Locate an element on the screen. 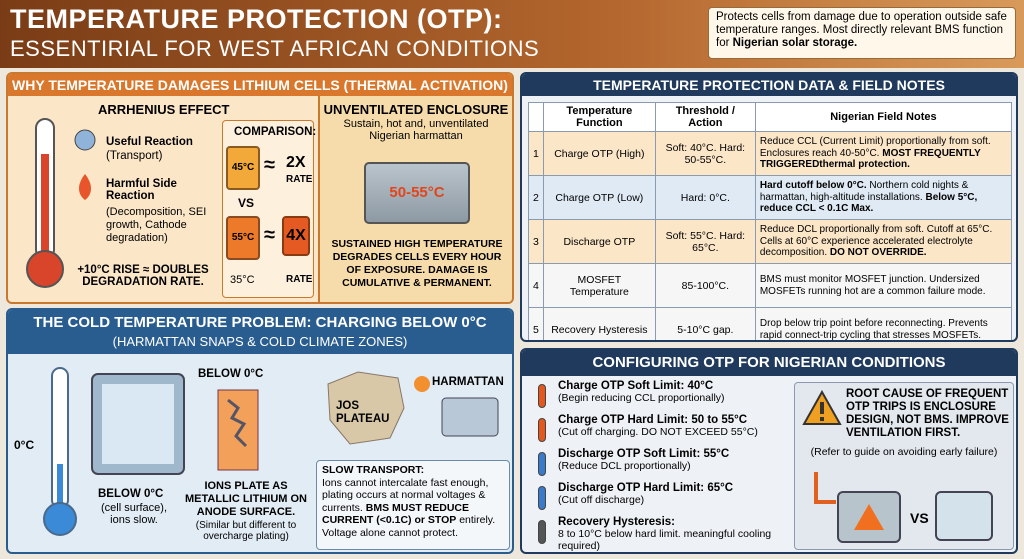 This screenshot has width=1024, height=559. config-label: Charge OTP Soft Limit: 40°C is located at coordinates (636, 386).